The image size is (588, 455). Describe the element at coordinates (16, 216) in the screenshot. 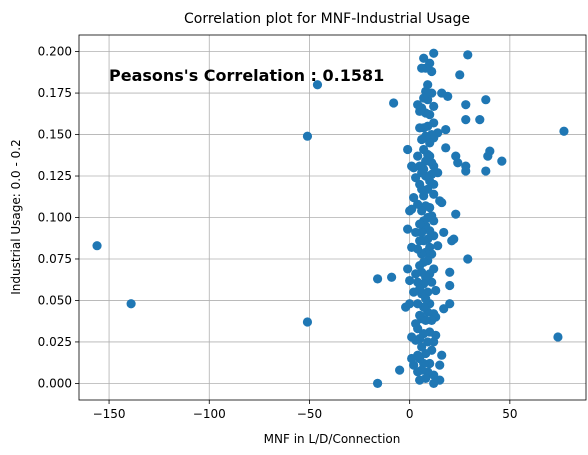

I see `y-axis-label: Industrial Usage: 0.0 - 0.2` at that location.